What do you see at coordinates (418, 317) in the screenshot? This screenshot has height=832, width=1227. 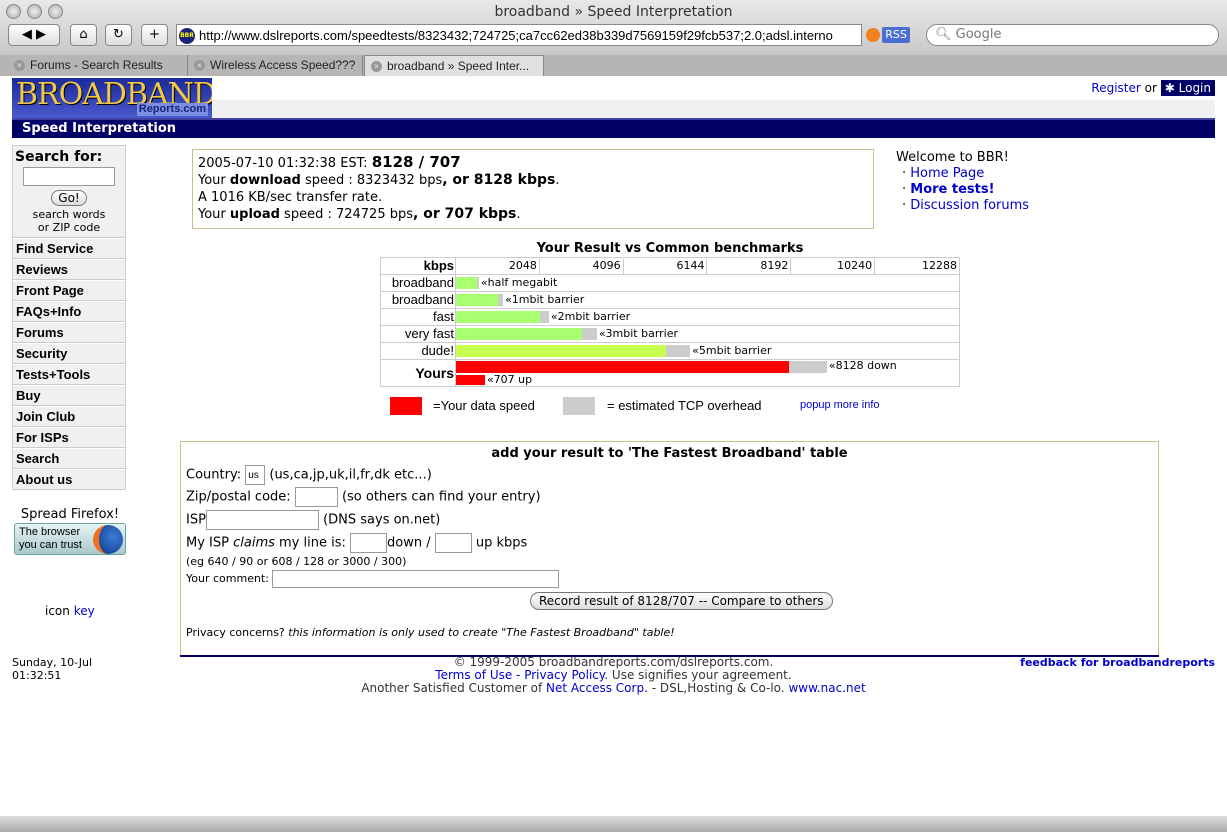 I see `row-label: fast` at bounding box center [418, 317].